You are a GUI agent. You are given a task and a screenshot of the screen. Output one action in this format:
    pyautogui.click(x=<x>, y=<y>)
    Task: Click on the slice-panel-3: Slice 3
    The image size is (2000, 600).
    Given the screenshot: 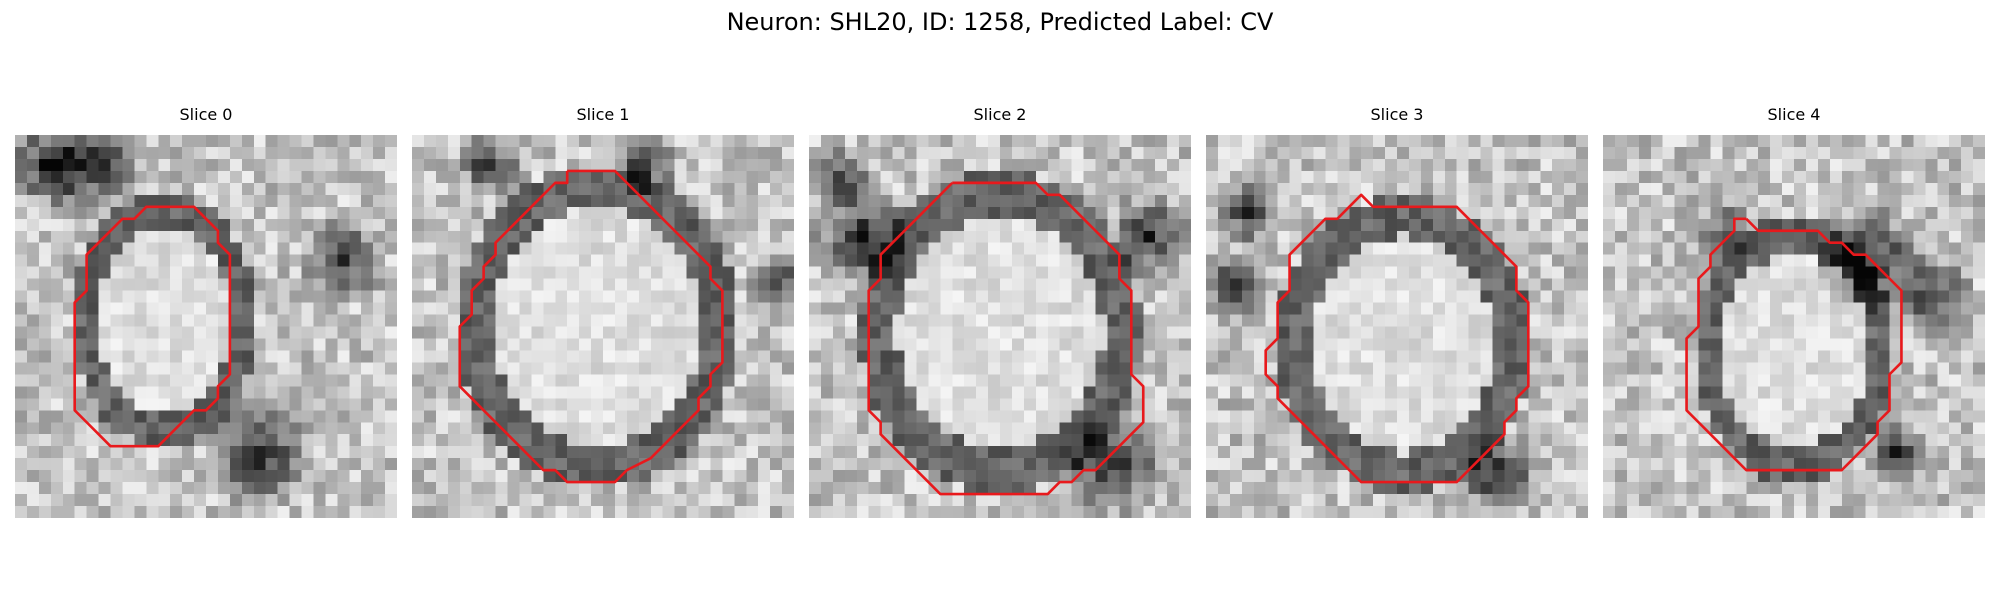 What is the action you would take?
    pyautogui.click(x=1397, y=311)
    